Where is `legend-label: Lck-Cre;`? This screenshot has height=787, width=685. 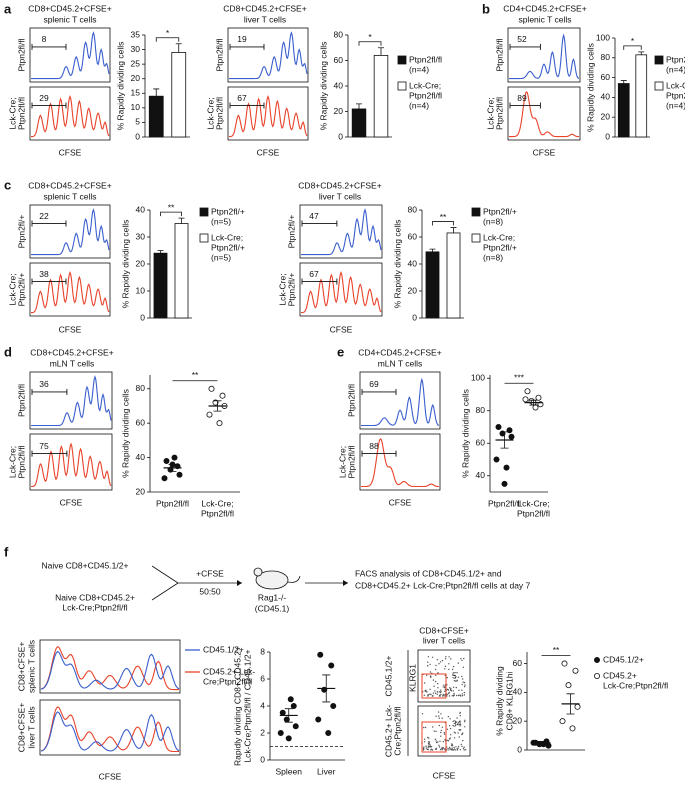
legend-label: Lck-Cre; is located at coordinates (227, 237).